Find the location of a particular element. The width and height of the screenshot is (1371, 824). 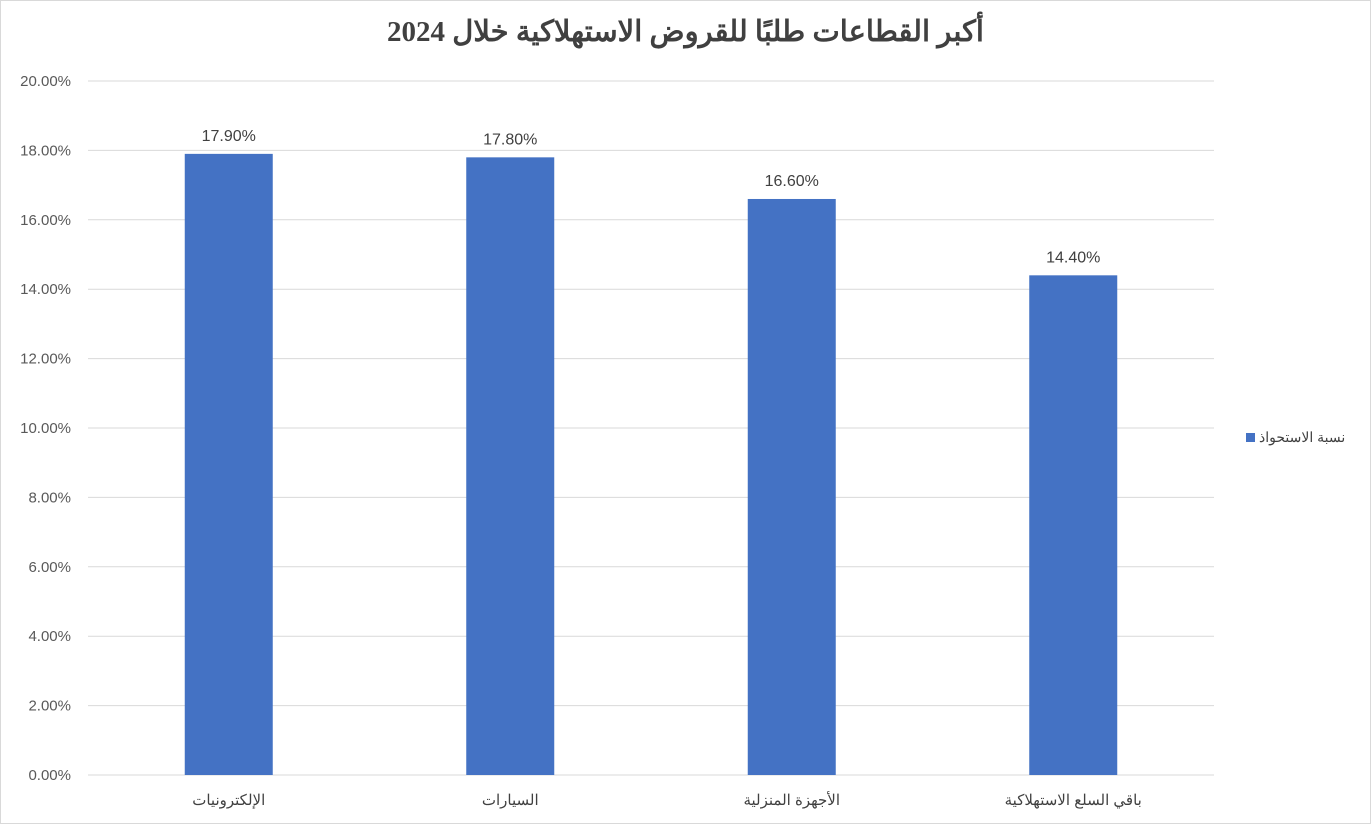

data-label: 16.60% is located at coordinates (792, 181).